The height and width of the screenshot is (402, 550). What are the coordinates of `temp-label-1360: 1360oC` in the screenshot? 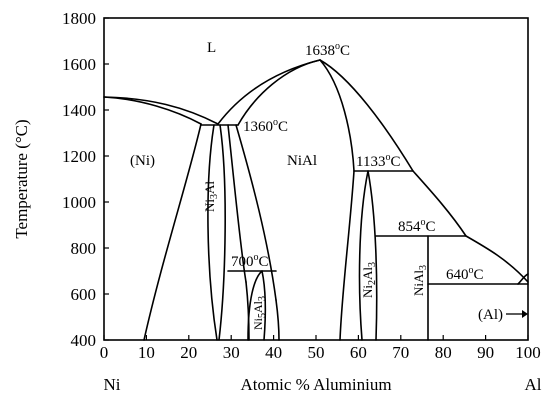 It's located at (265, 126).